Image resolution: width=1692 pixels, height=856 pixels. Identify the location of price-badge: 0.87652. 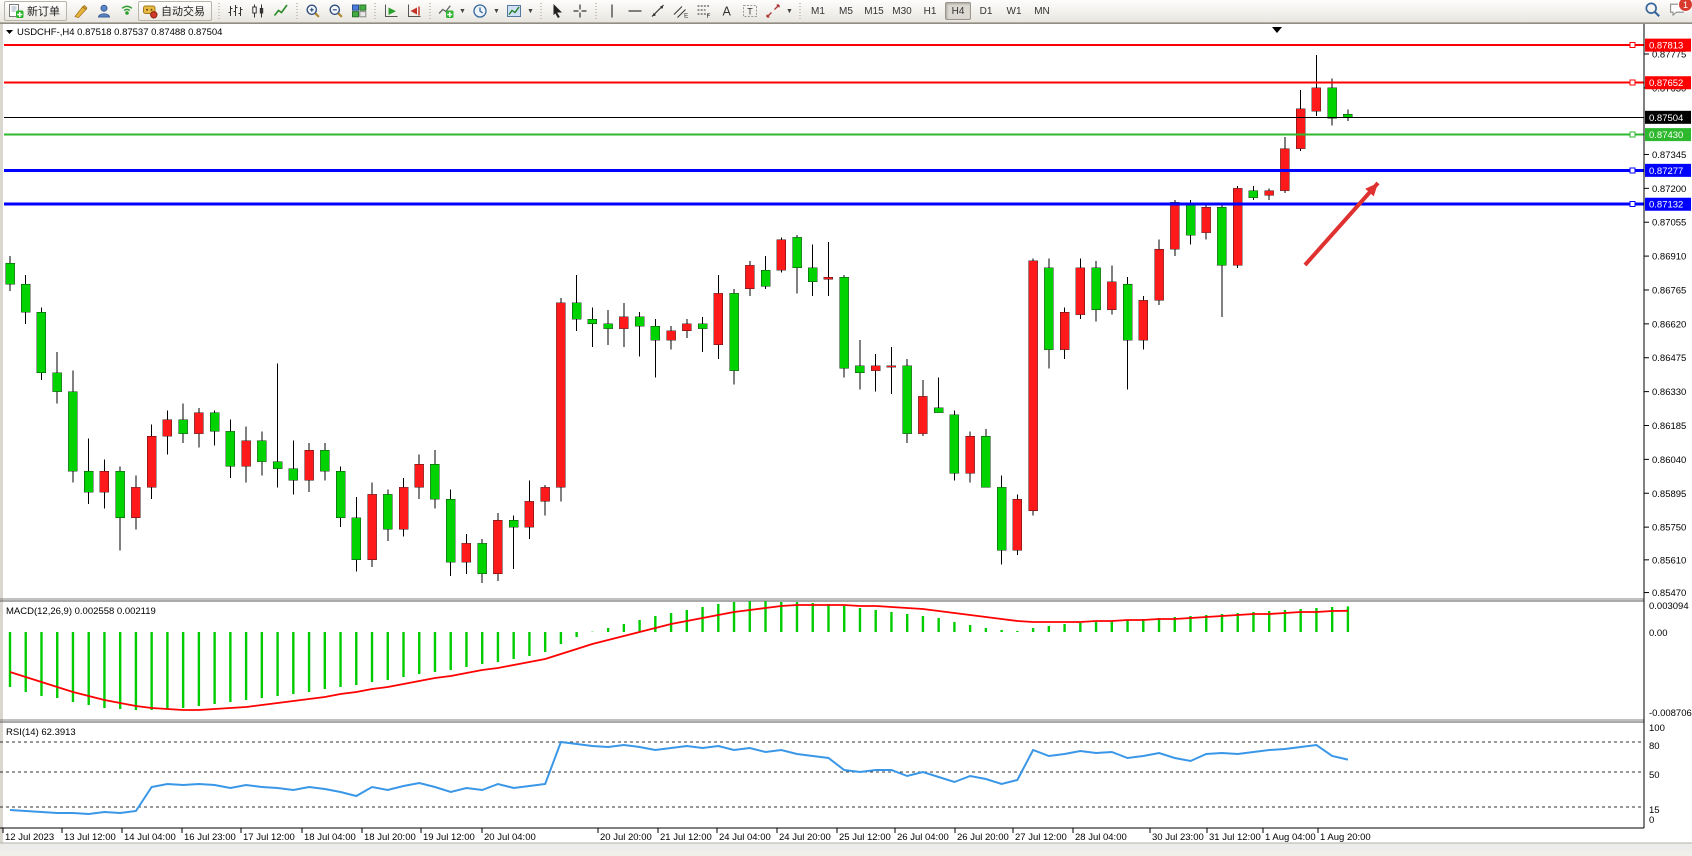
(1668, 83).